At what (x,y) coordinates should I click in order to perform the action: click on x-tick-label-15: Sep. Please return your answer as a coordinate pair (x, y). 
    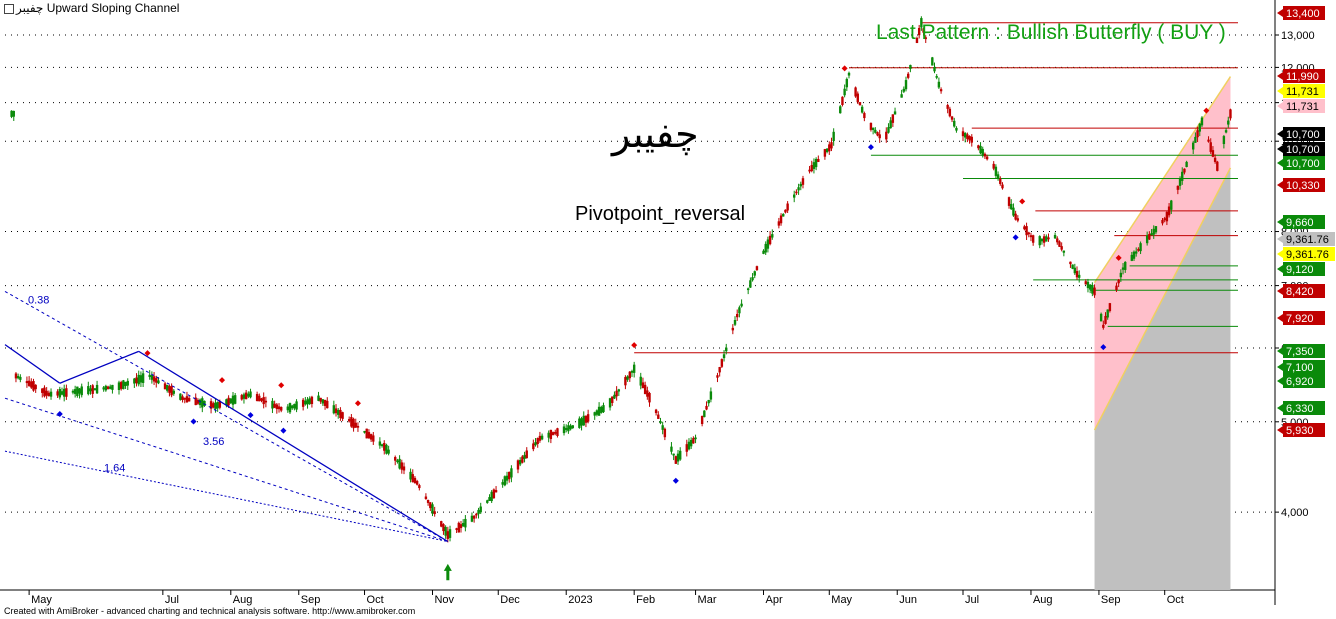
    Looking at the image, I should click on (1111, 600).